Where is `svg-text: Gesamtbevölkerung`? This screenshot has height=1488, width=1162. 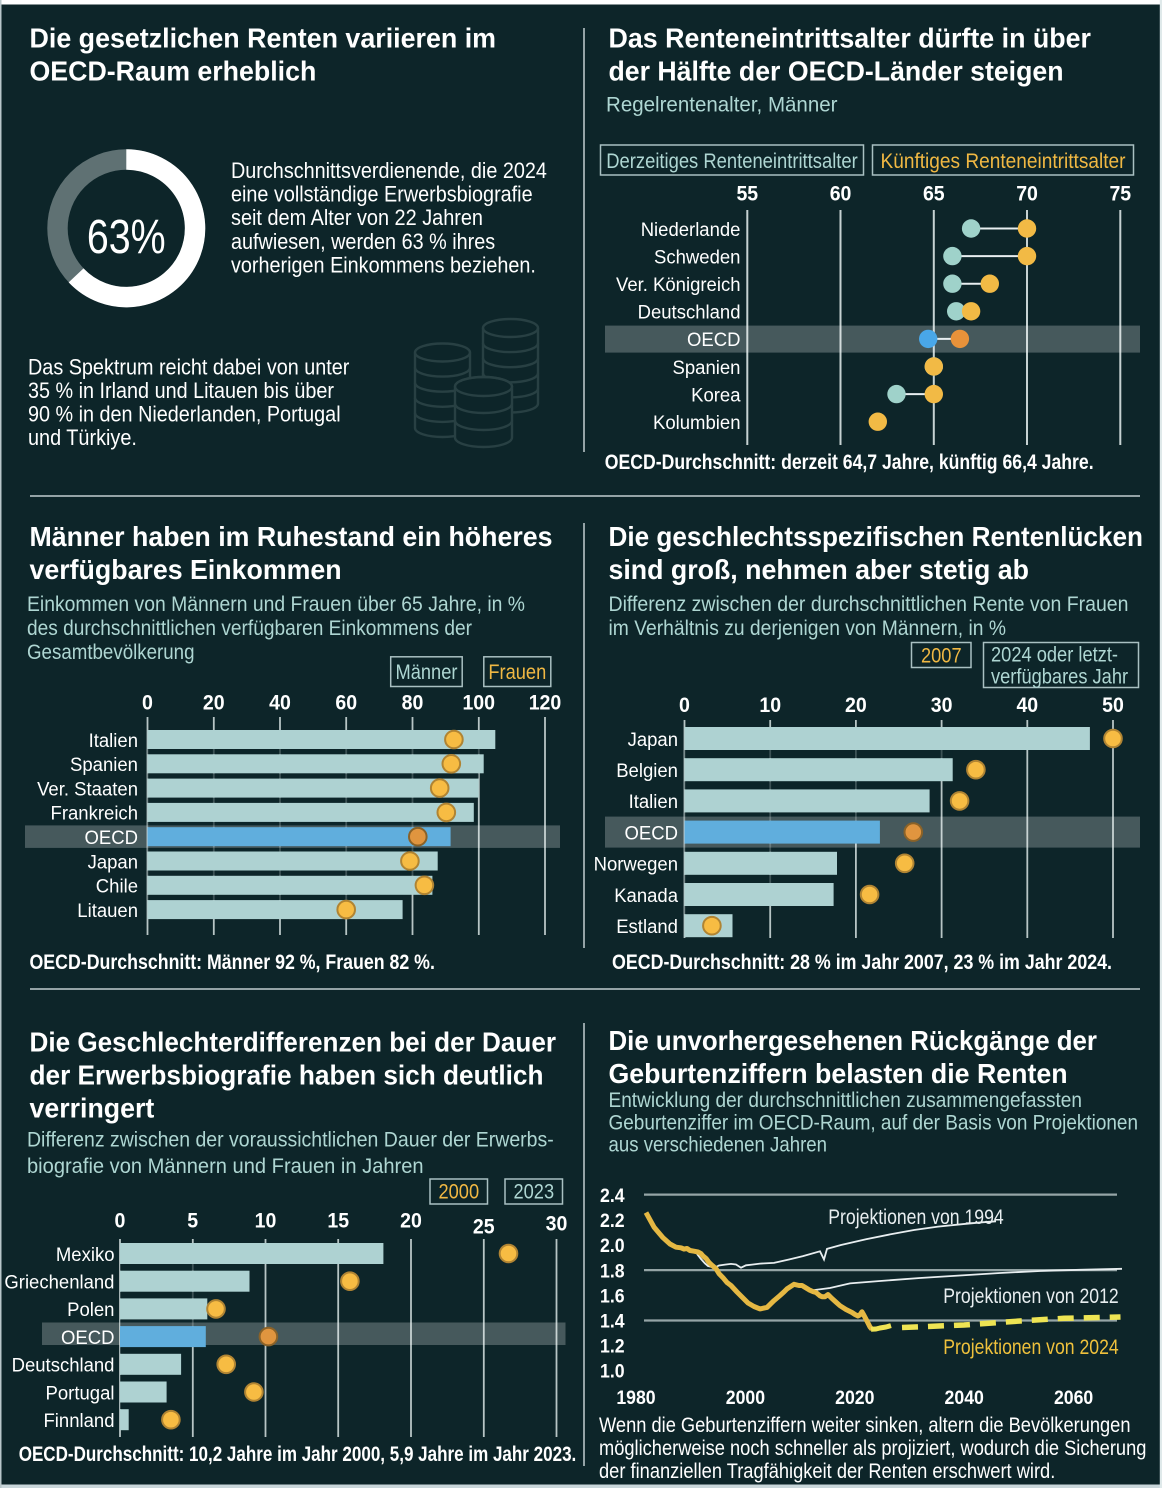
svg-text: Gesamtbevölkerung is located at coordinates (111, 652).